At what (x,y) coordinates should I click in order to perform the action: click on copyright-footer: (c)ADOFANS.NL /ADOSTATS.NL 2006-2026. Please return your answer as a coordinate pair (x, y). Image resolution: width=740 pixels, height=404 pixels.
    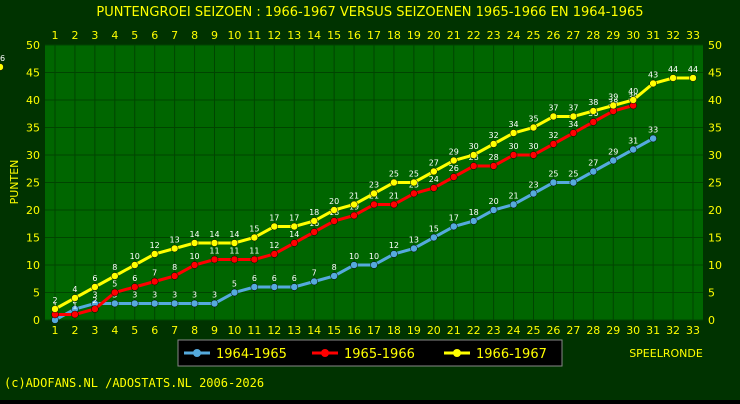
    Looking at the image, I should click on (134, 383).